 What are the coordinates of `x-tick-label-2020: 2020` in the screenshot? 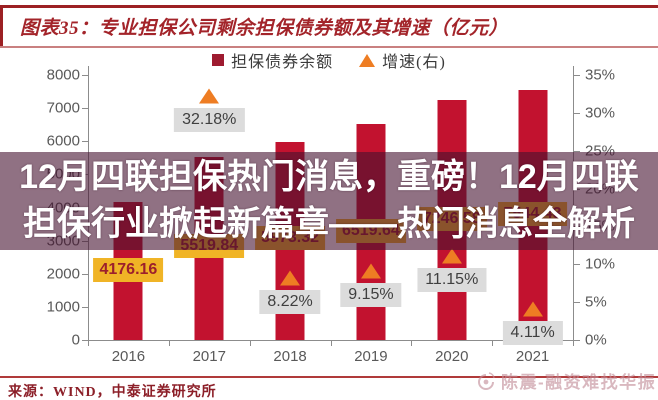 It's located at (452, 356).